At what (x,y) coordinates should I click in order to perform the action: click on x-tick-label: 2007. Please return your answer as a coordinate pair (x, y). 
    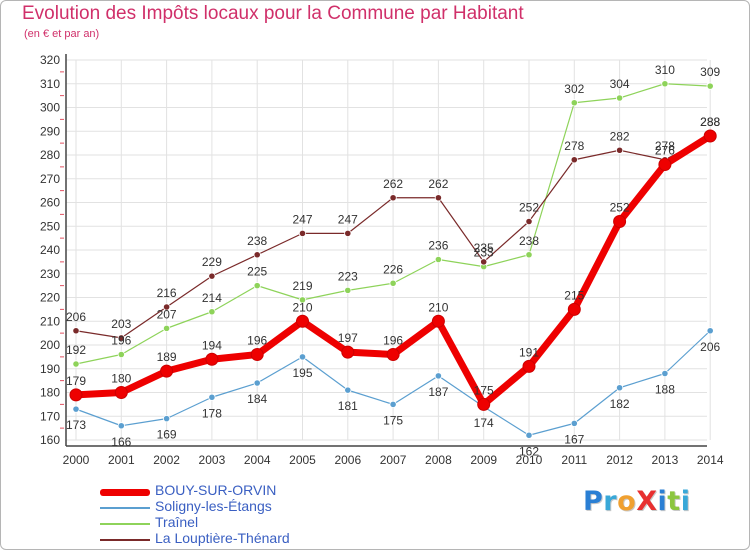
    Looking at the image, I should click on (393, 460).